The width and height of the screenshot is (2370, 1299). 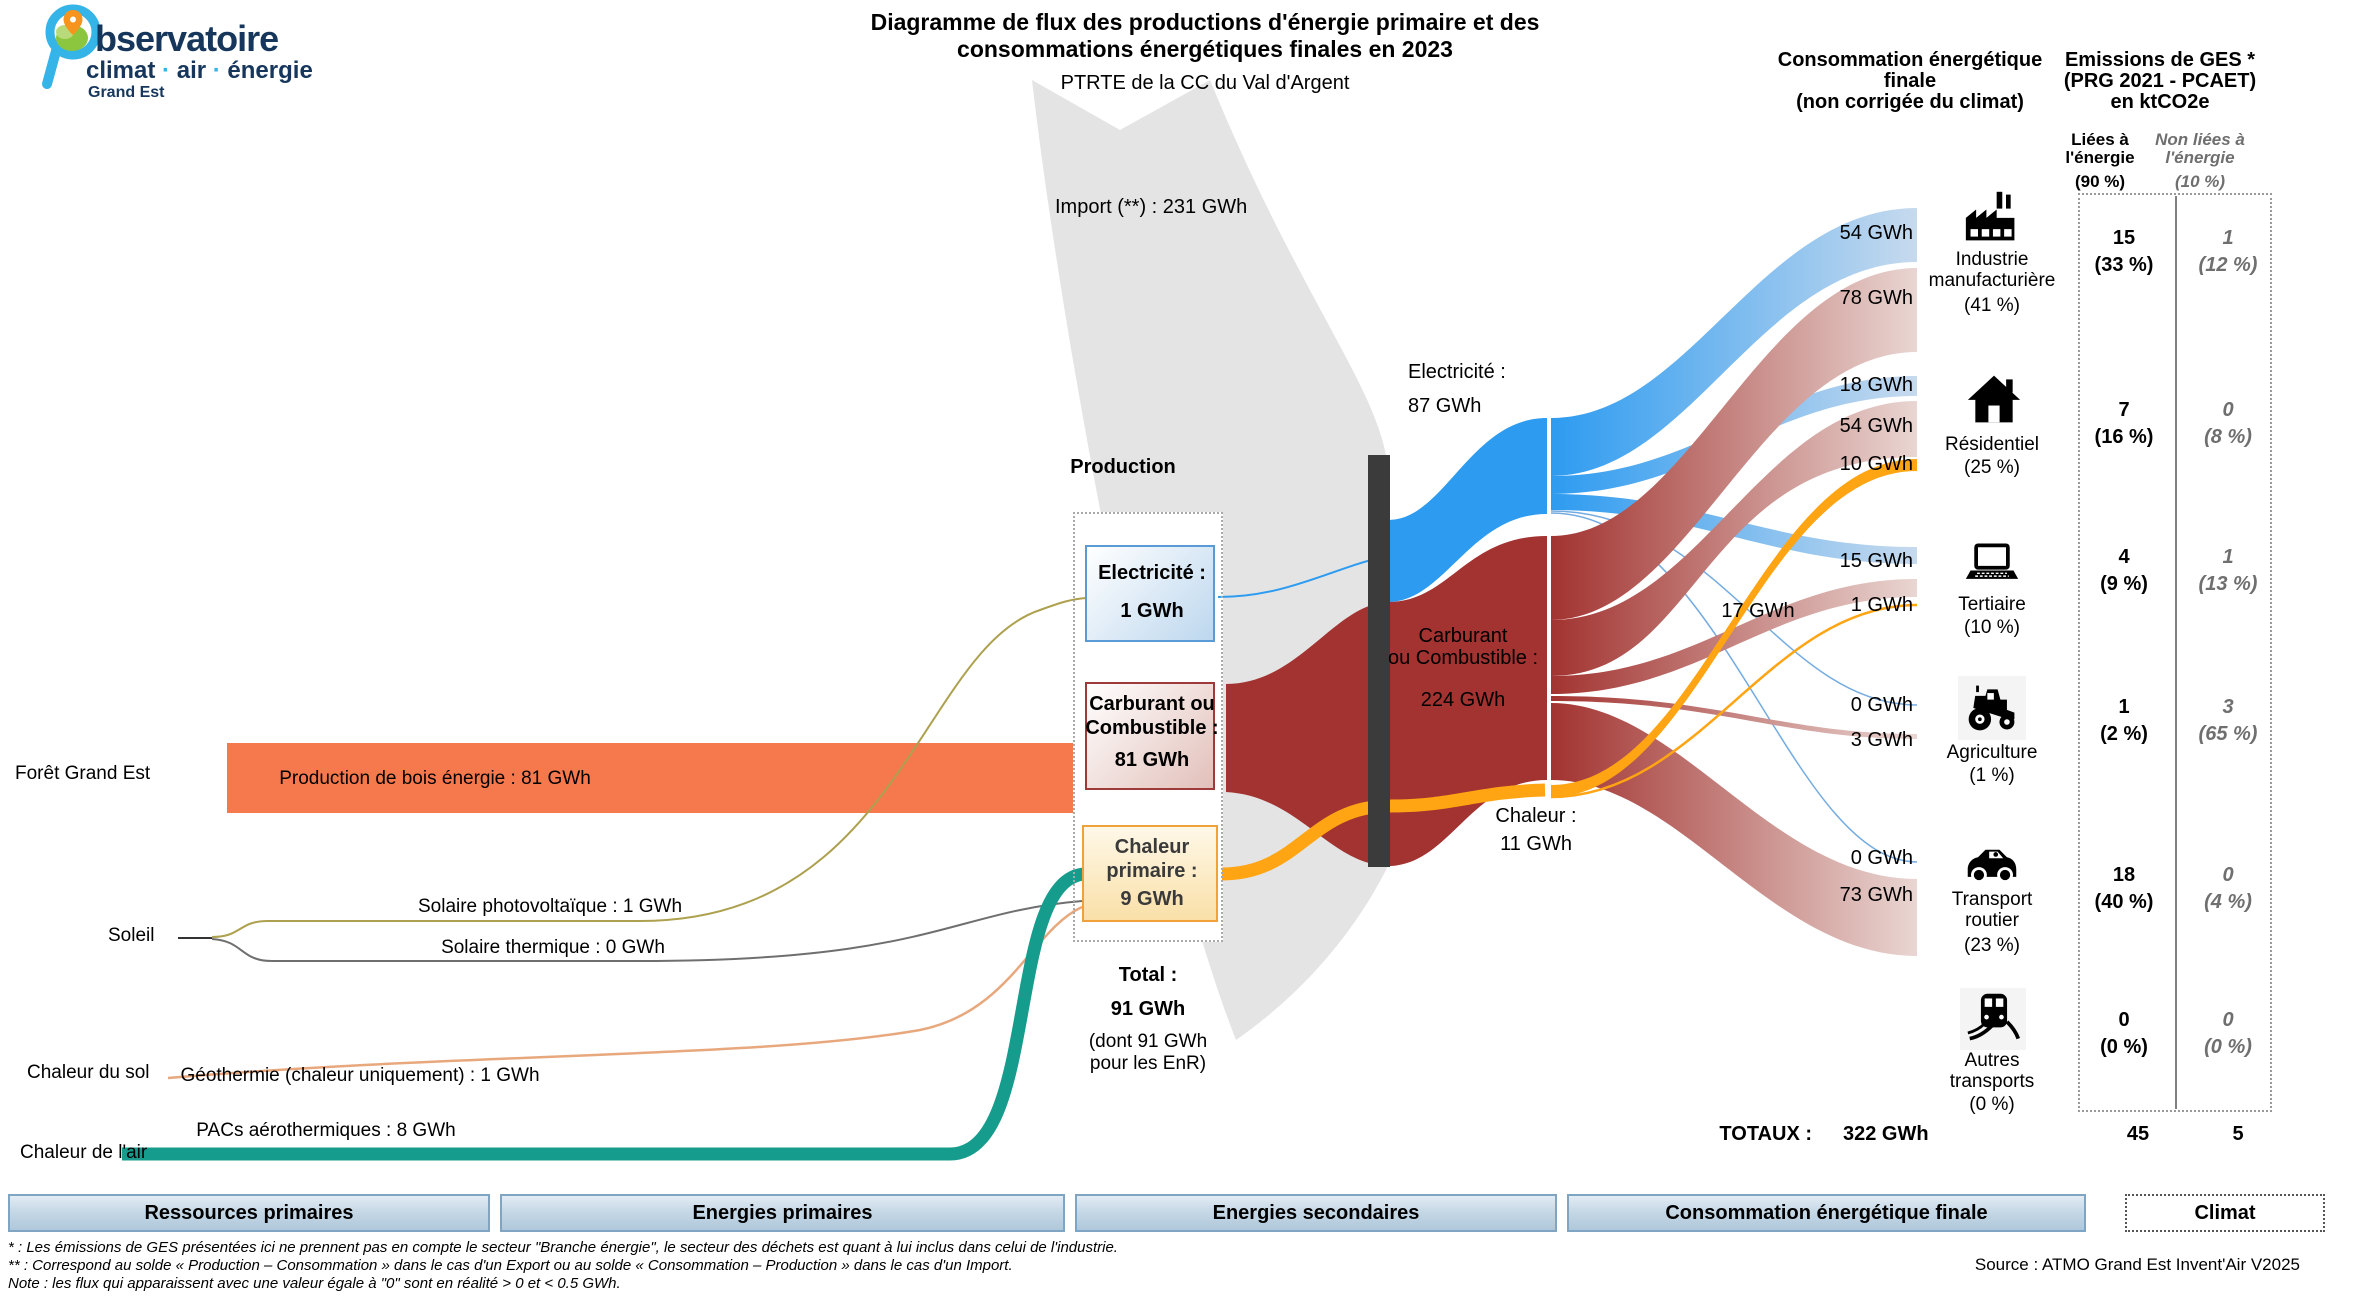 I want to click on production-carburant-box: Carburant ou Combustible : 81 GWh, so click(x=1152, y=736).